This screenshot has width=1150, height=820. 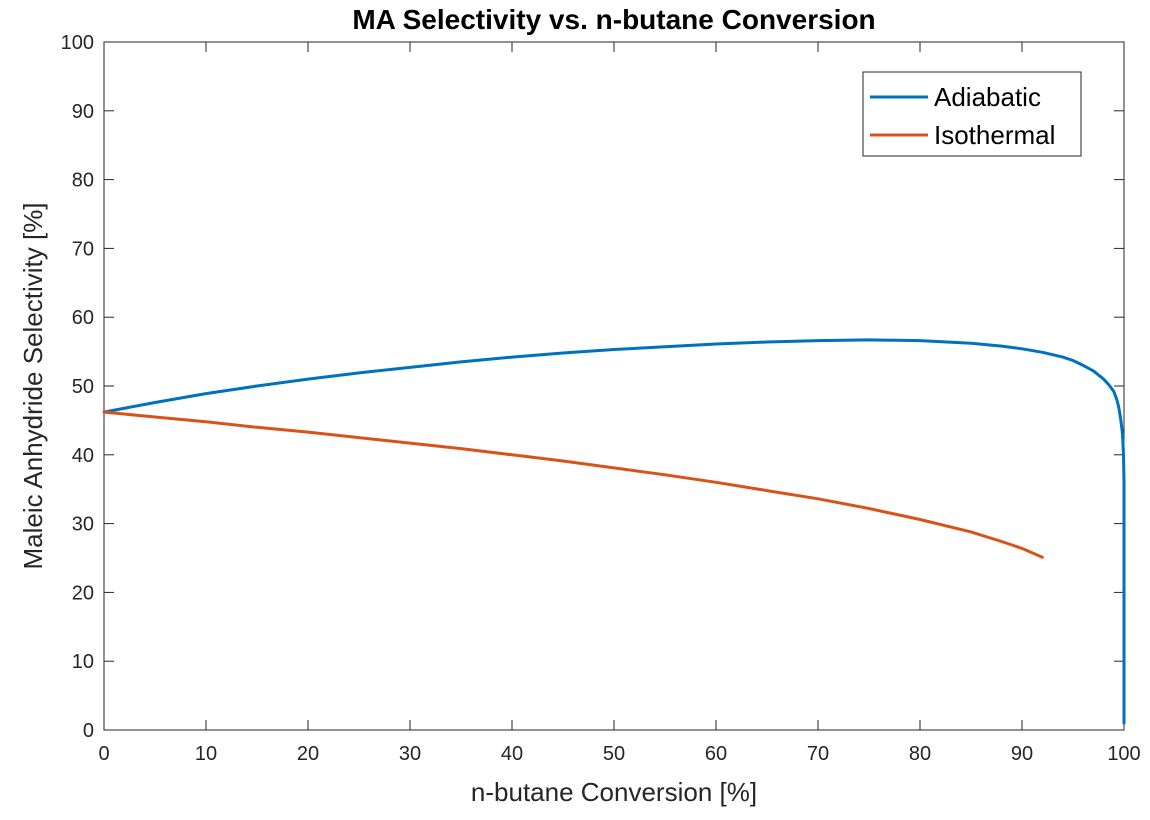 I want to click on legend-label-adiabatic: Adiabatic, so click(x=987, y=97).